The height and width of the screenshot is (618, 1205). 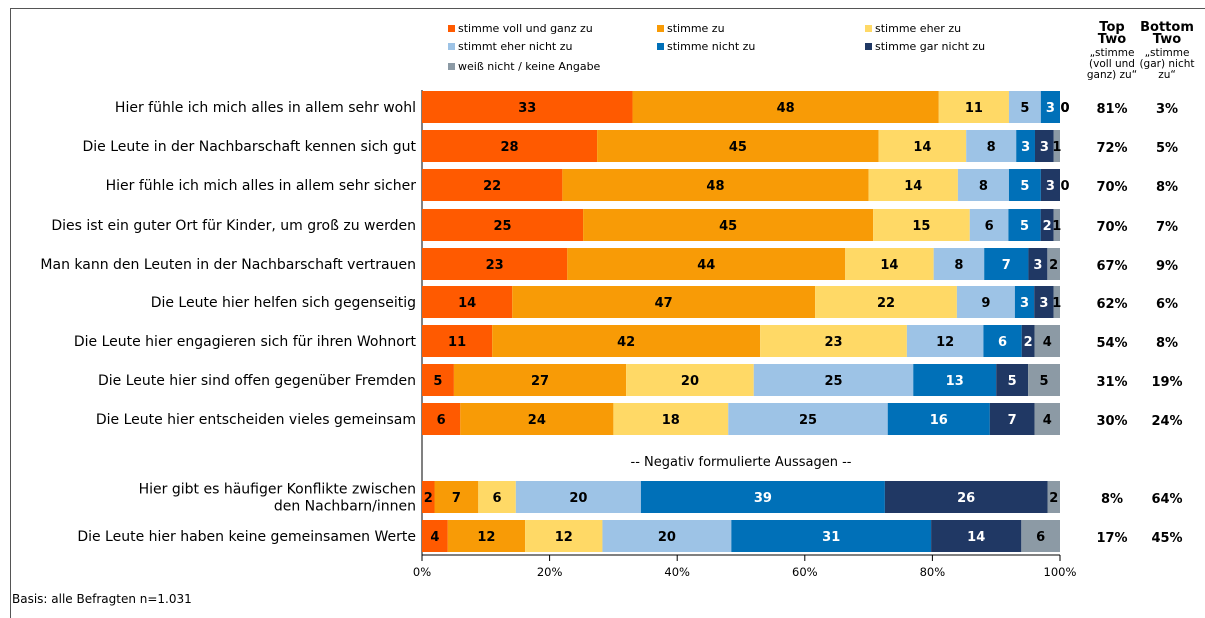 I want to click on bottom-two-value: 19%, so click(x=1166, y=382).